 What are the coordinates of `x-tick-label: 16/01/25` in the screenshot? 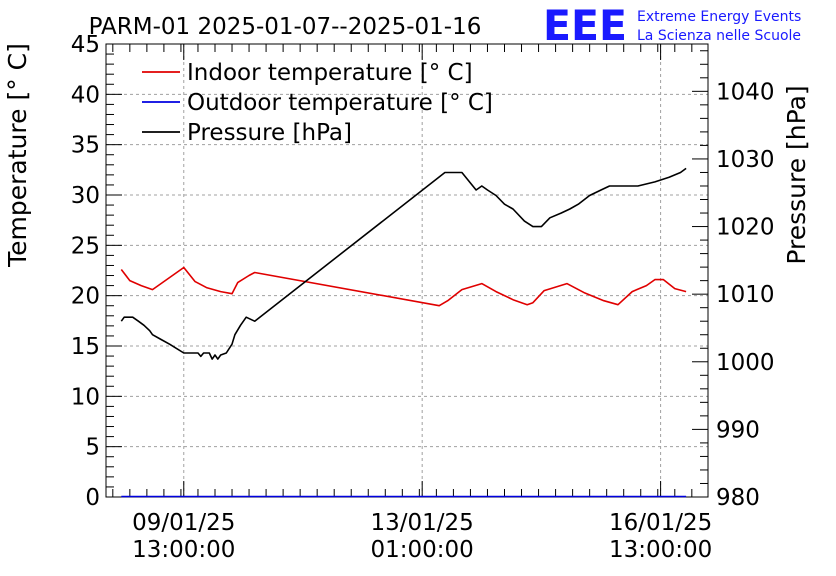 It's located at (660, 523).